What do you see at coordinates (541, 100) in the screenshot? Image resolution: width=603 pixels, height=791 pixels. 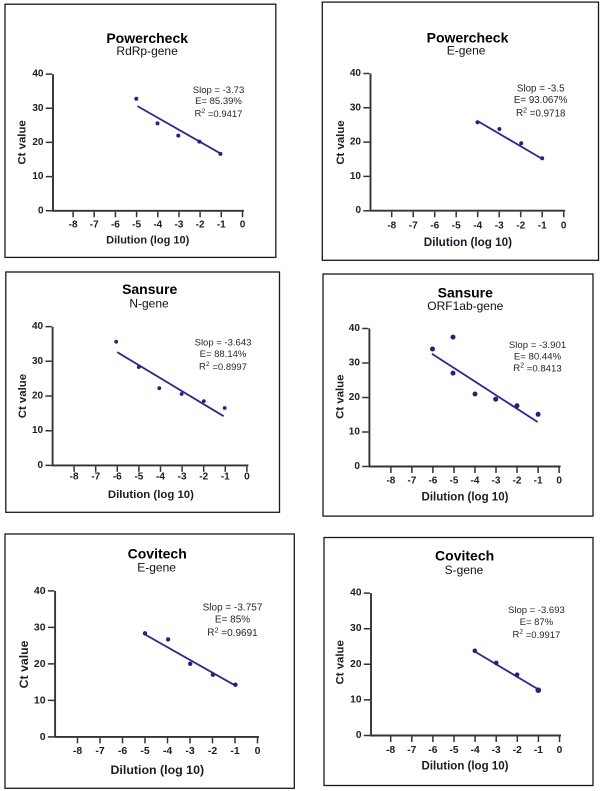 I see `svg-text: E= 93.067%` at bounding box center [541, 100].